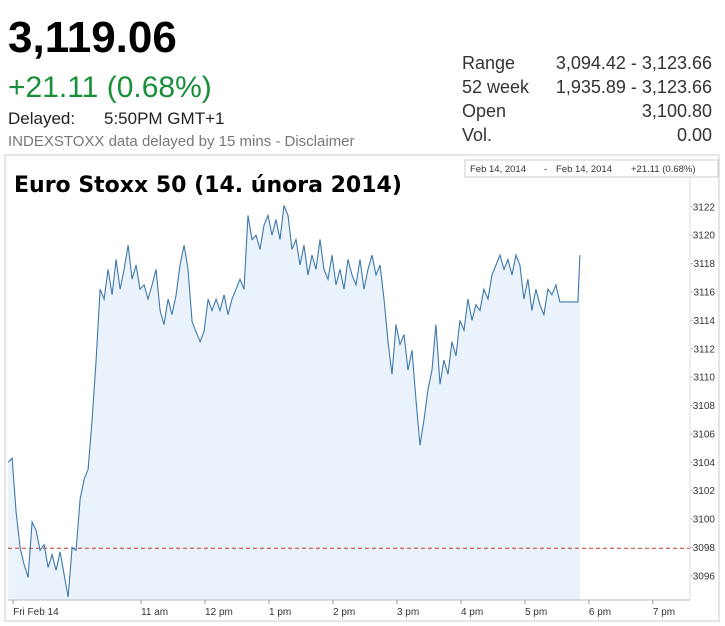 The width and height of the screenshot is (725, 626). Describe the element at coordinates (408, 612) in the screenshot. I see `x-tick-label: 3 pm` at that location.